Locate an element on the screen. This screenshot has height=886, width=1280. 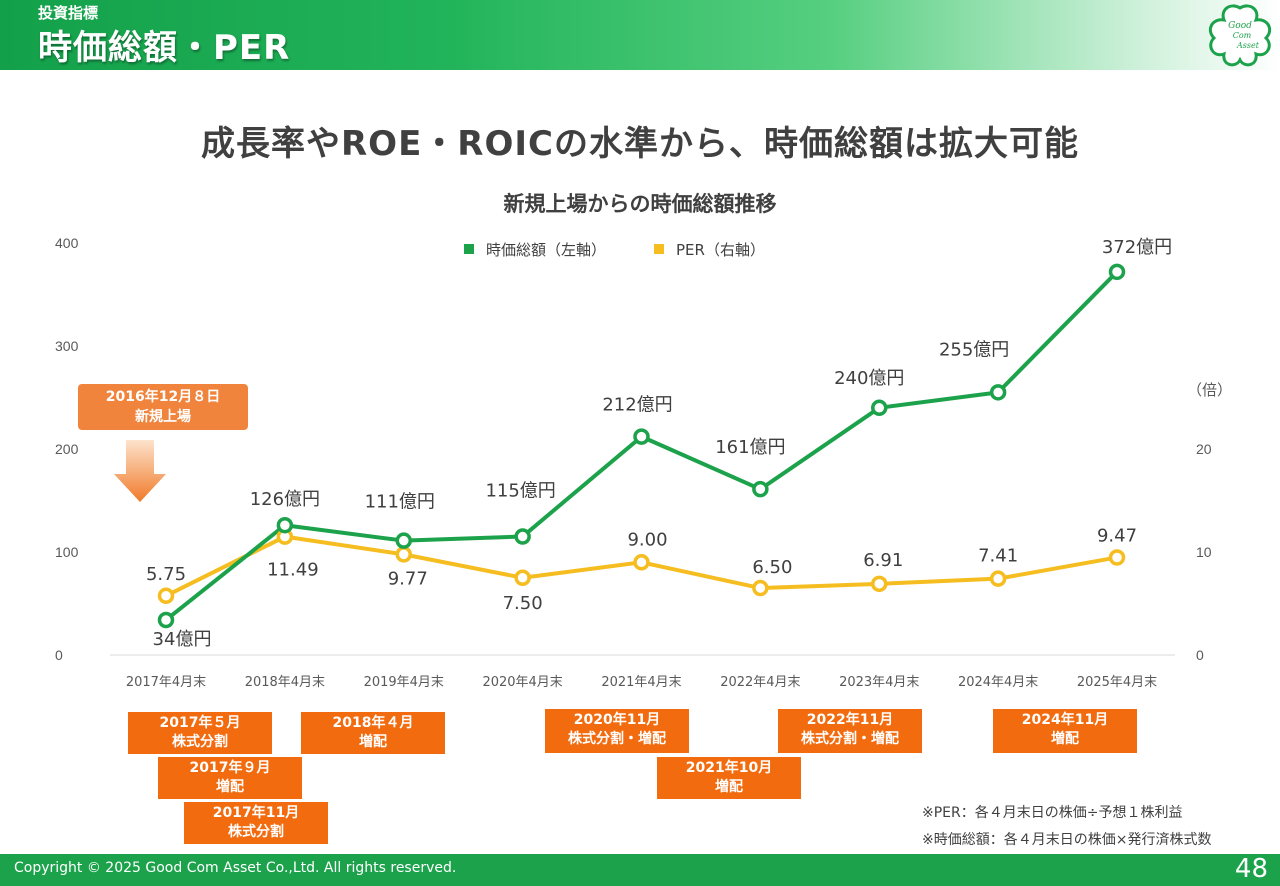
event-box: 2022年11月 株式分割・増配 is located at coordinates (850, 731).